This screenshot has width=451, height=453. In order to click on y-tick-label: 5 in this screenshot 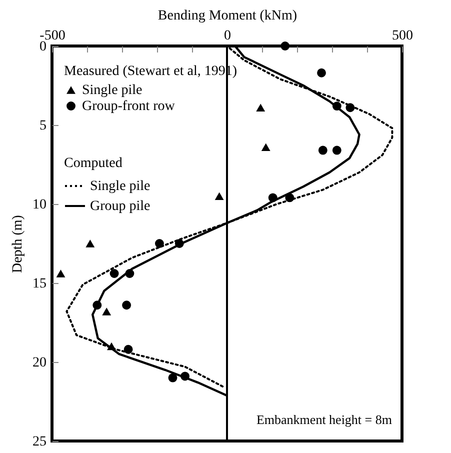, I will do `click(43, 126)`.